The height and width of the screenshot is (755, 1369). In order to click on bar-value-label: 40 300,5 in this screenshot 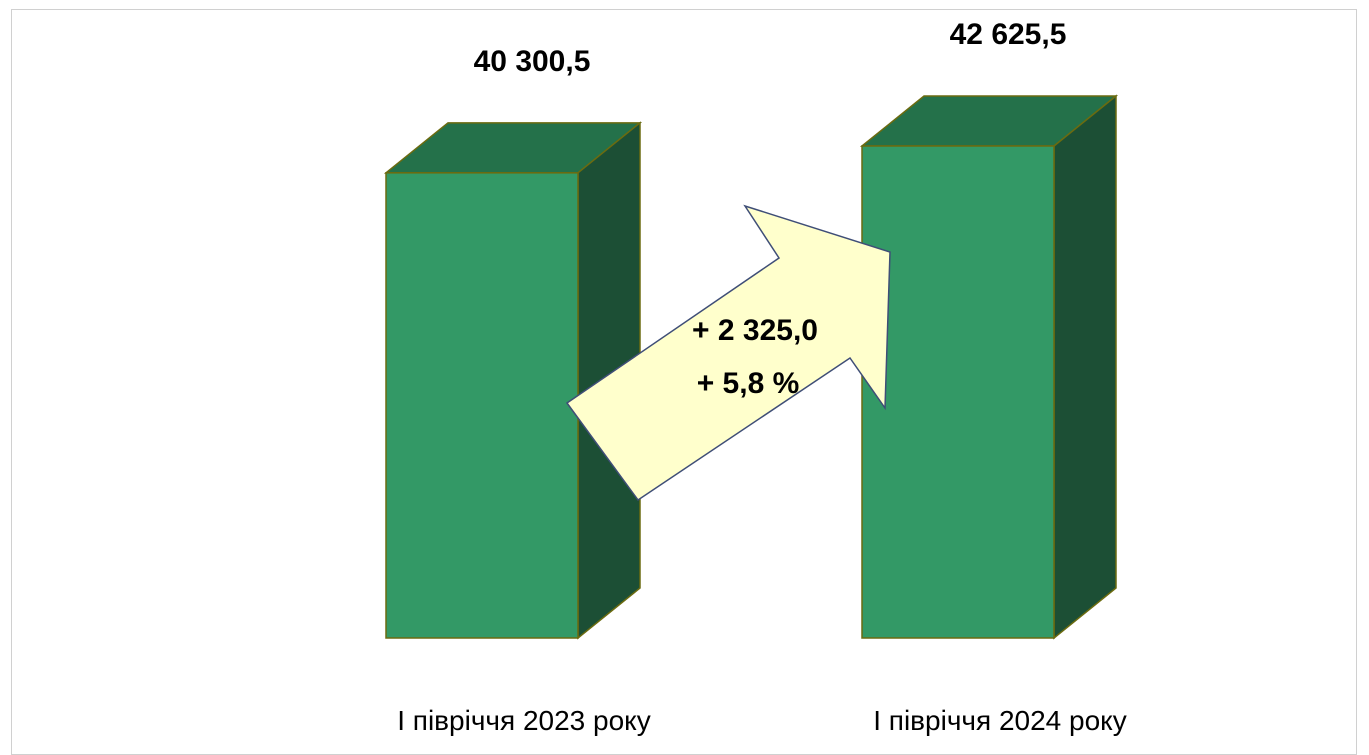, I will do `click(532, 61)`.